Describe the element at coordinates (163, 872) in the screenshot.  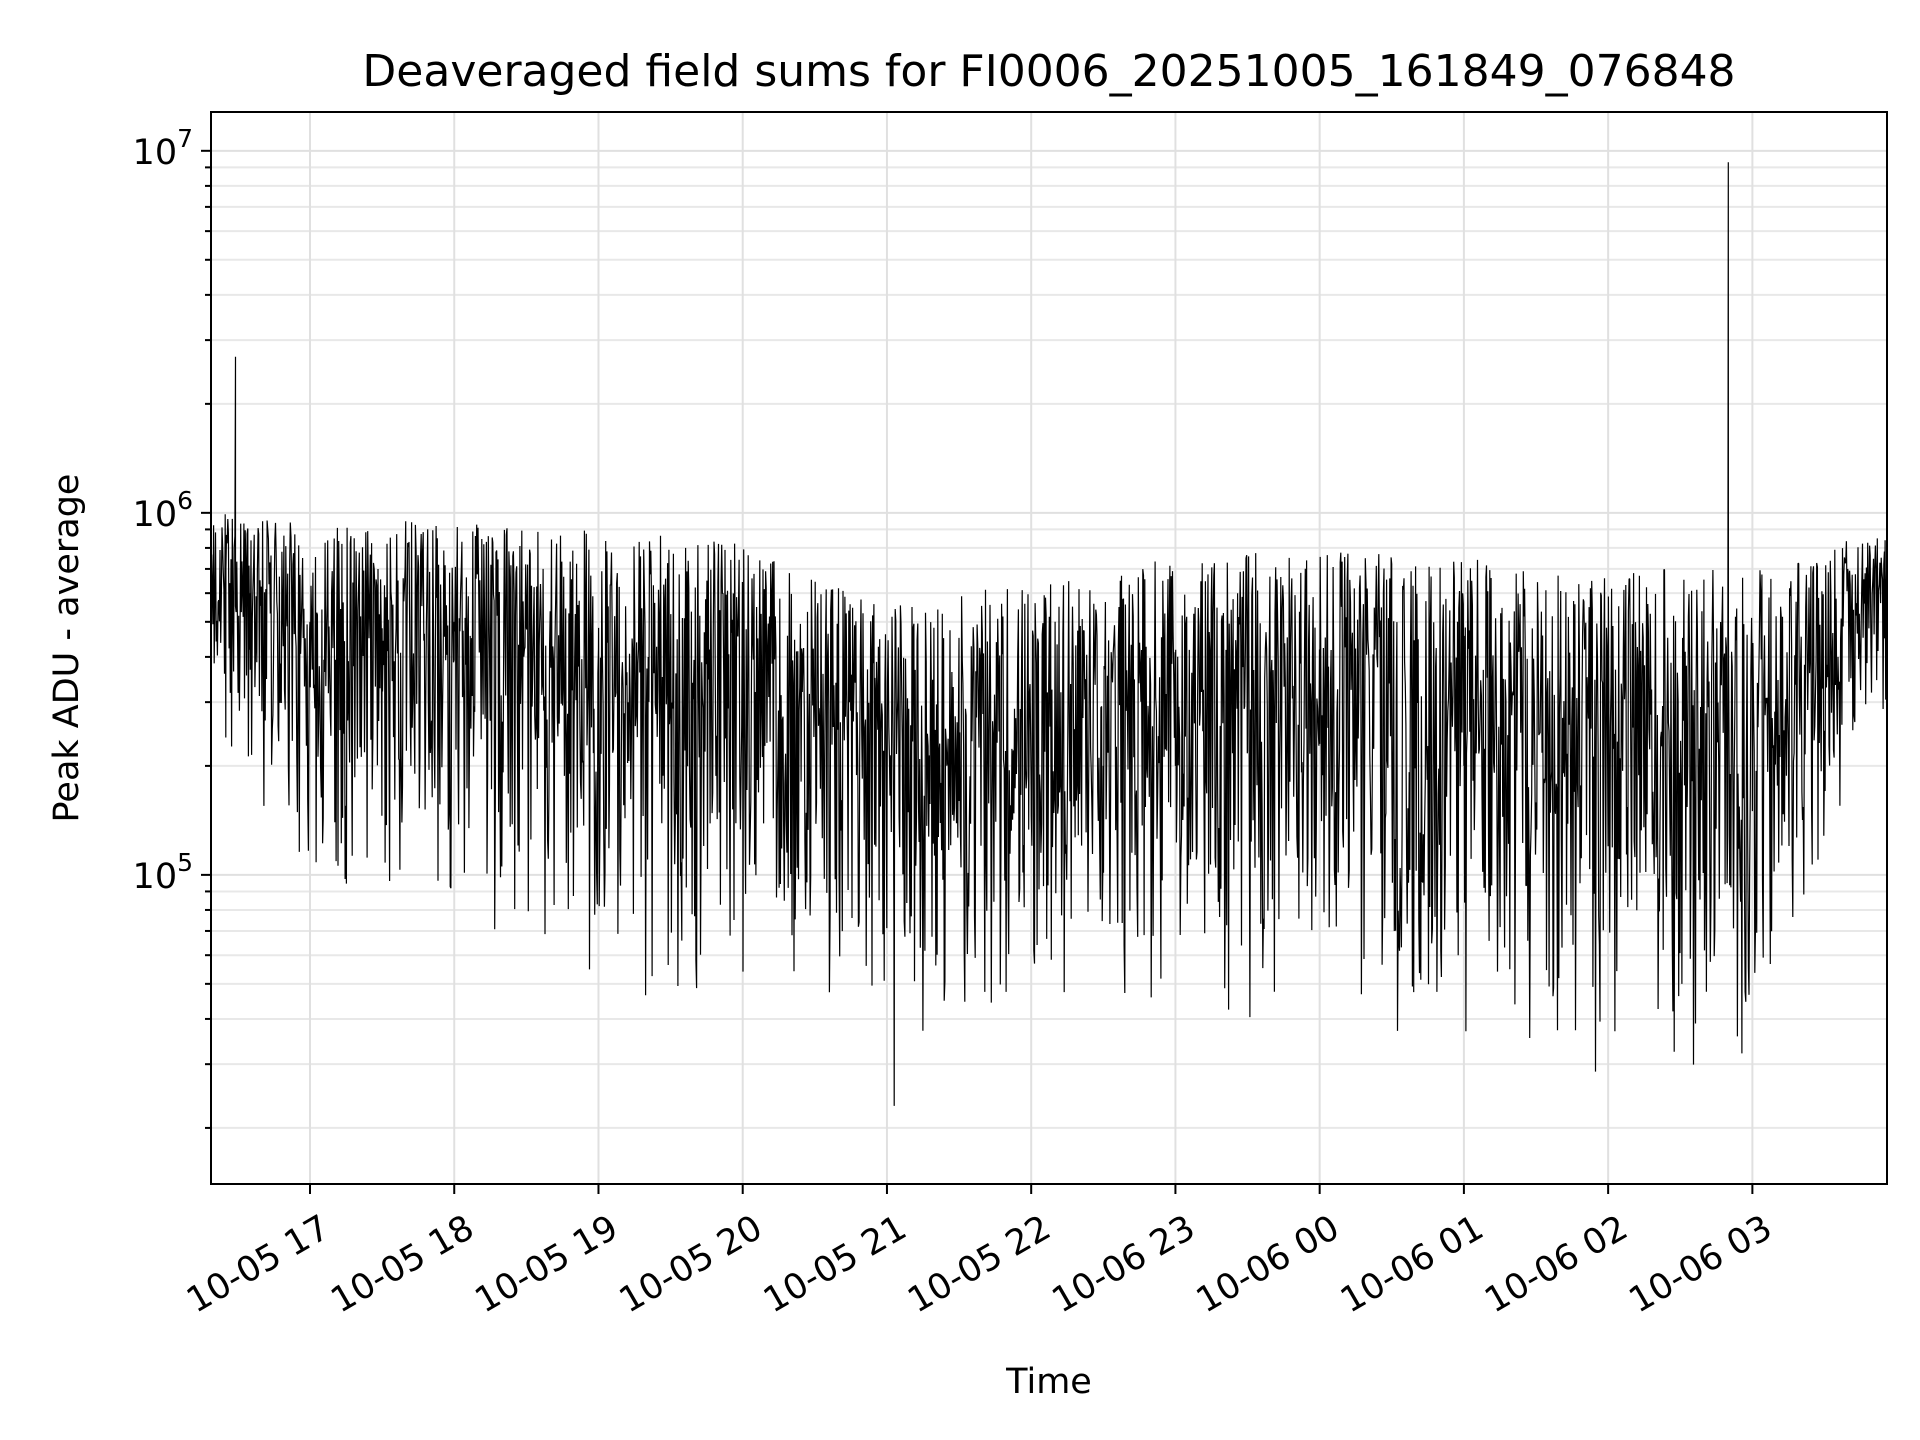
I see `y-tick-label: 10⁵` at that location.